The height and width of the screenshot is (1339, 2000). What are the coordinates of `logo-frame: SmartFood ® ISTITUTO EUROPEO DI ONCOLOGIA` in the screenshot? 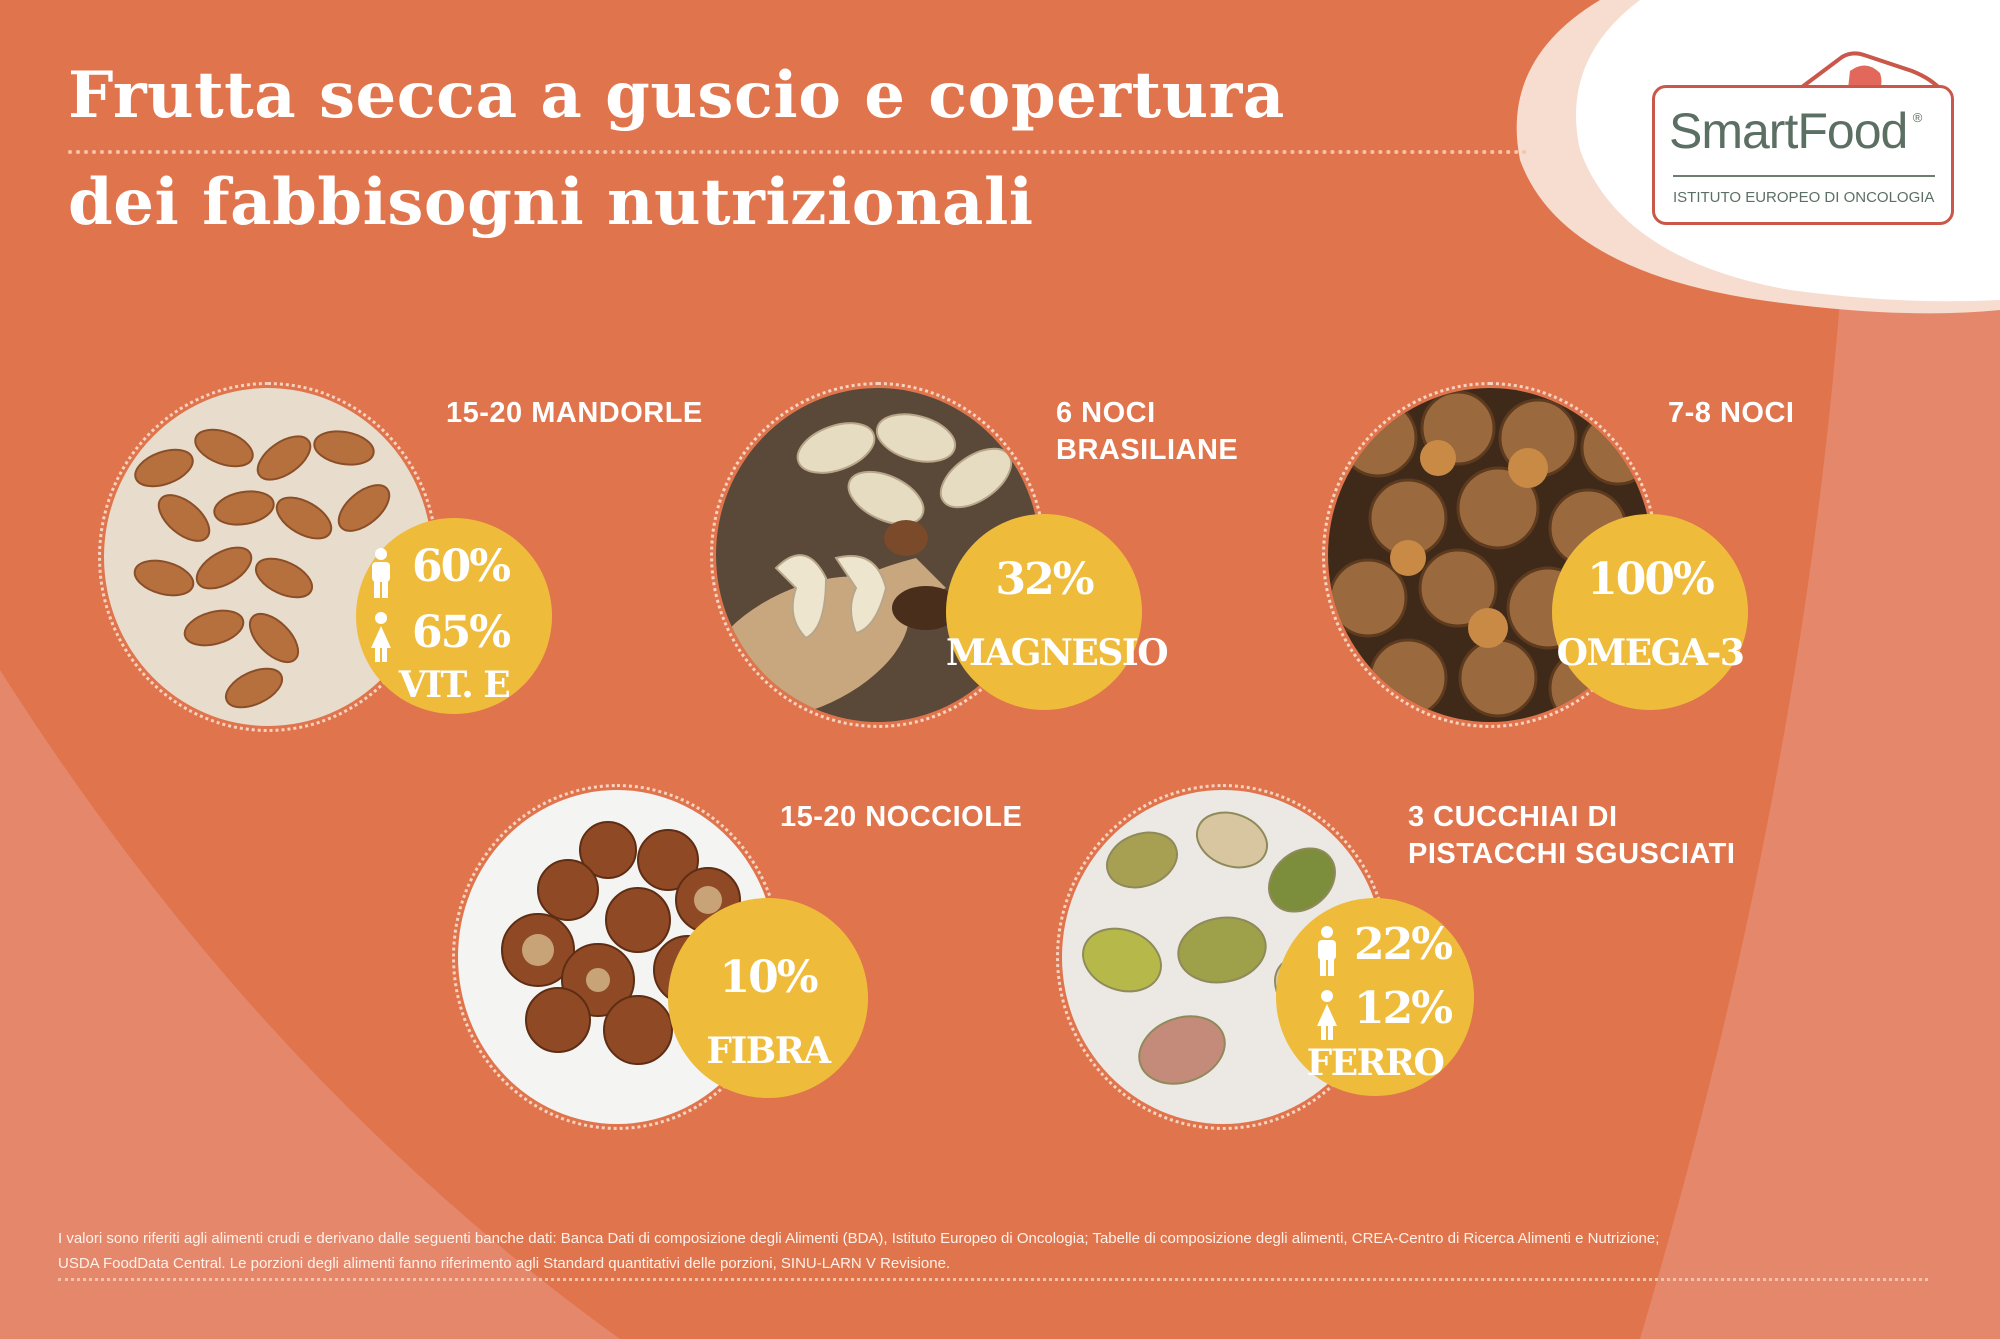 It's located at (1803, 155).